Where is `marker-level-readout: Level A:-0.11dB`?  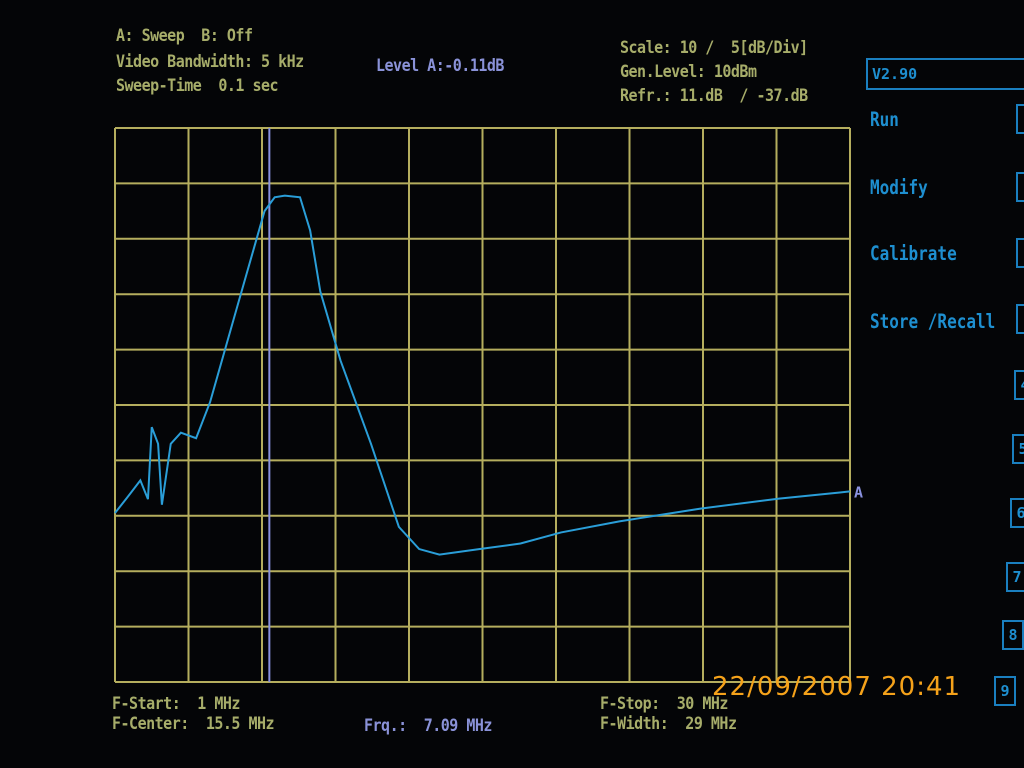
marker-level-readout: Level A:-0.11dB is located at coordinates (440, 65).